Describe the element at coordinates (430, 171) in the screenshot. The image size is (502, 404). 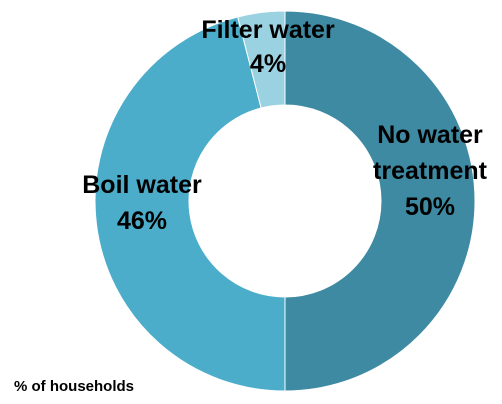
I see `data-label-no-water-treatment: No water treatment 50%` at that location.